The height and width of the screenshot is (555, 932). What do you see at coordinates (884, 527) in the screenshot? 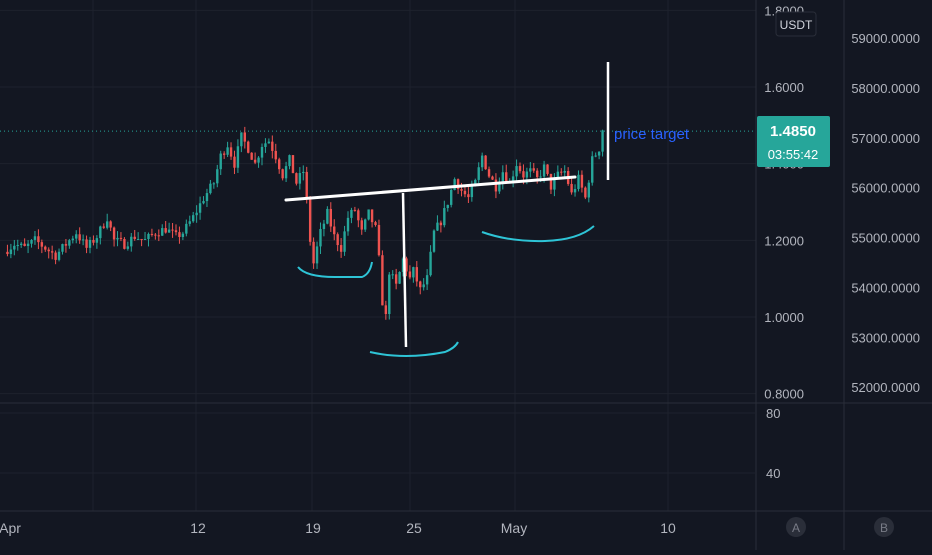
I see `scale-button-b: B` at bounding box center [884, 527].